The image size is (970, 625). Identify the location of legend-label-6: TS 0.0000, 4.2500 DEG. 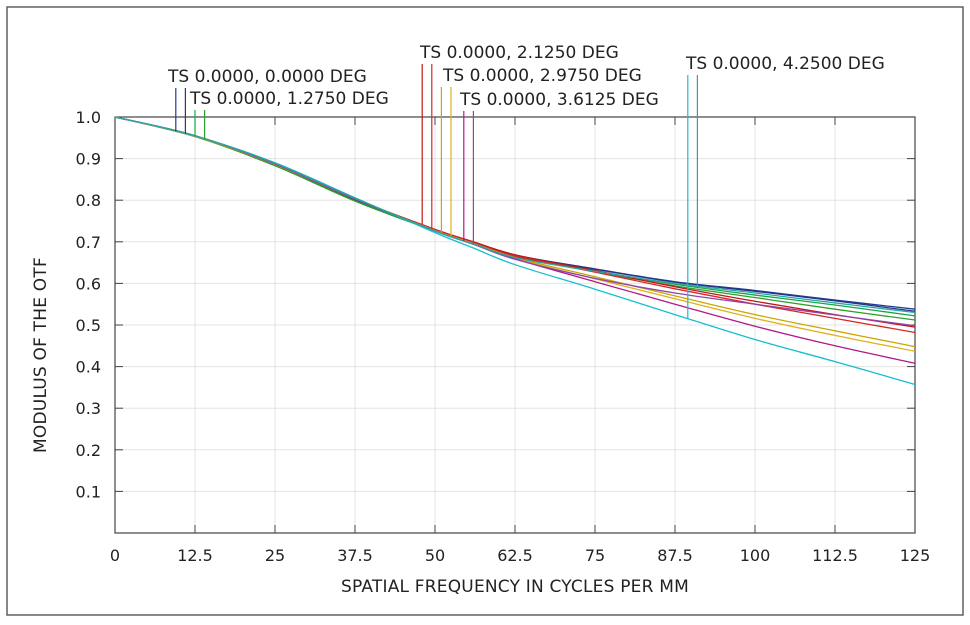
(785, 64).